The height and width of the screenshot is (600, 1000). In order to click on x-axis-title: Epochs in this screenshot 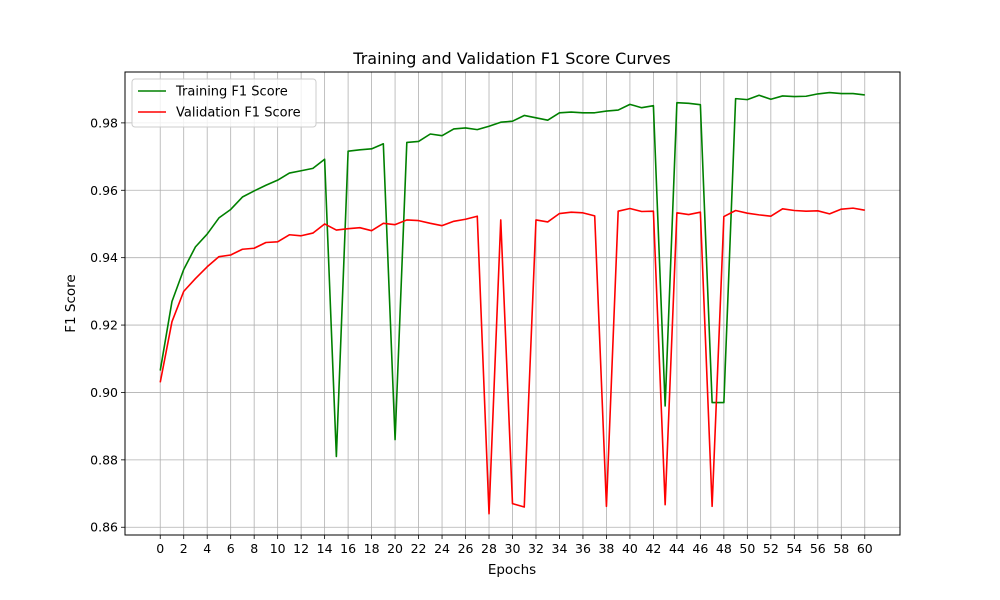, I will do `click(512, 570)`.